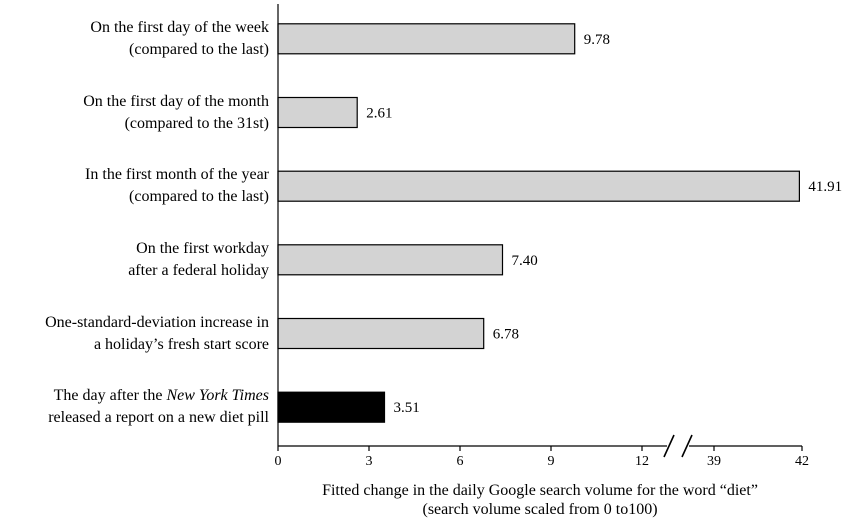  What do you see at coordinates (714, 461) in the screenshot?
I see `x-tick-label-39: 39` at bounding box center [714, 461].